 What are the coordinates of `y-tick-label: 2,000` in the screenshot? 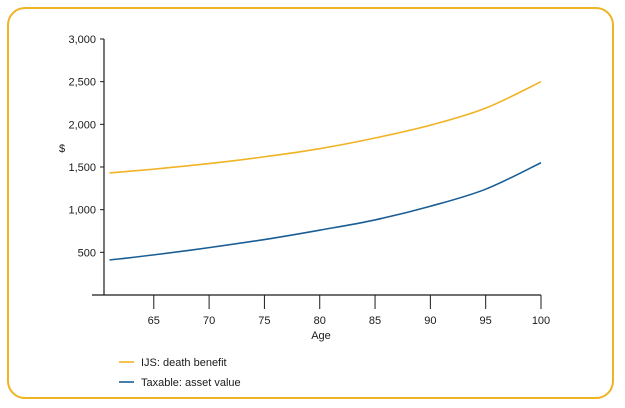 It's located at (82, 125).